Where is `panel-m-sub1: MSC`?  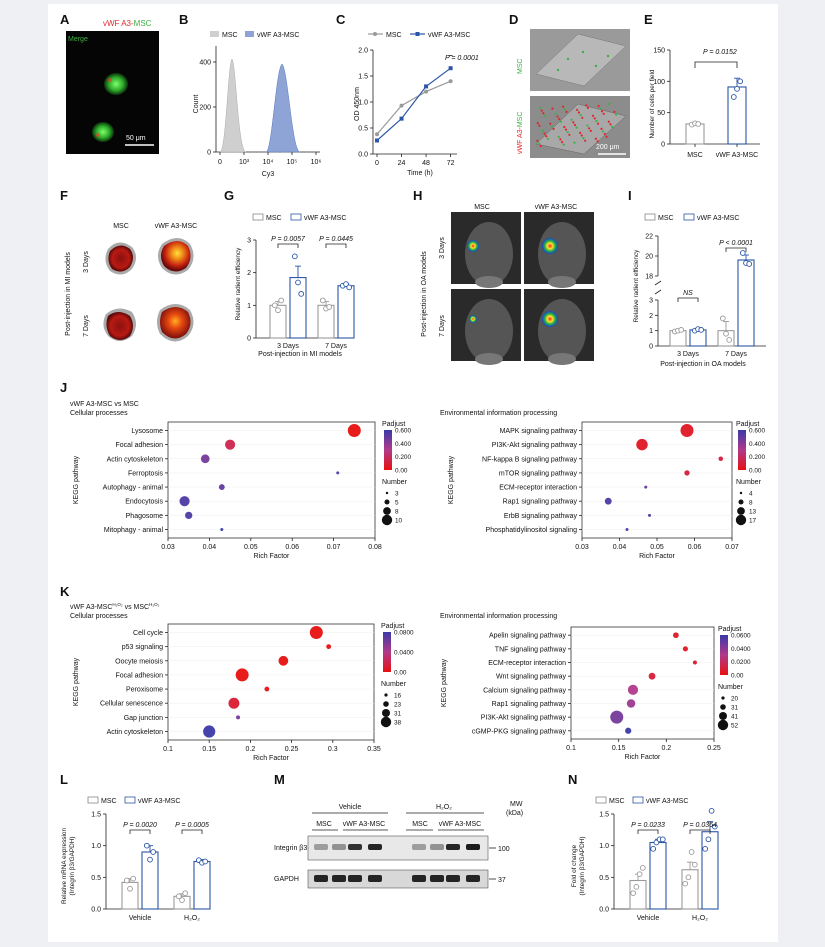 panel-m-sub1: MSC is located at coordinates (324, 824).